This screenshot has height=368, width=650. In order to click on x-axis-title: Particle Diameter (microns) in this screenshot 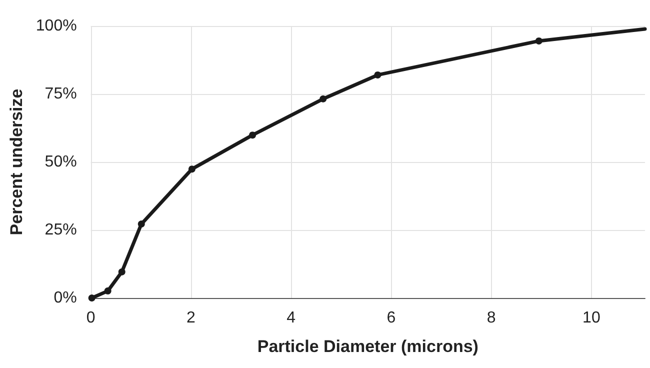, I will do `click(367, 346)`.